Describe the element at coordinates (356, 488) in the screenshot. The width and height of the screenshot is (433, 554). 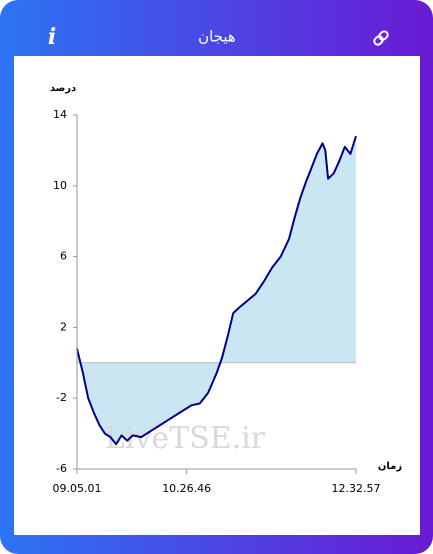
I see `x-tick-label: 12.32.57` at that location.